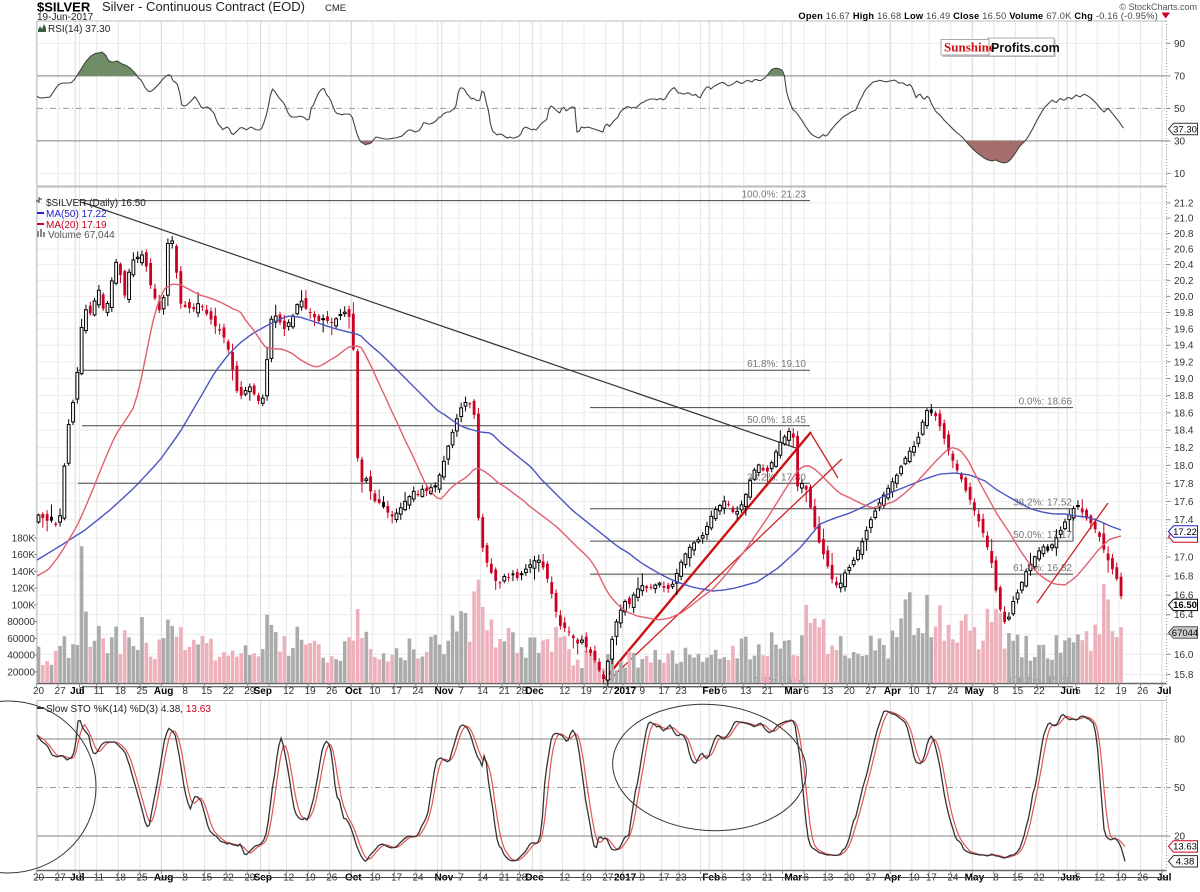 The width and height of the screenshot is (1200, 892). Describe the element at coordinates (1184, 362) in the screenshot. I see `svg-text: 19.2` at that location.